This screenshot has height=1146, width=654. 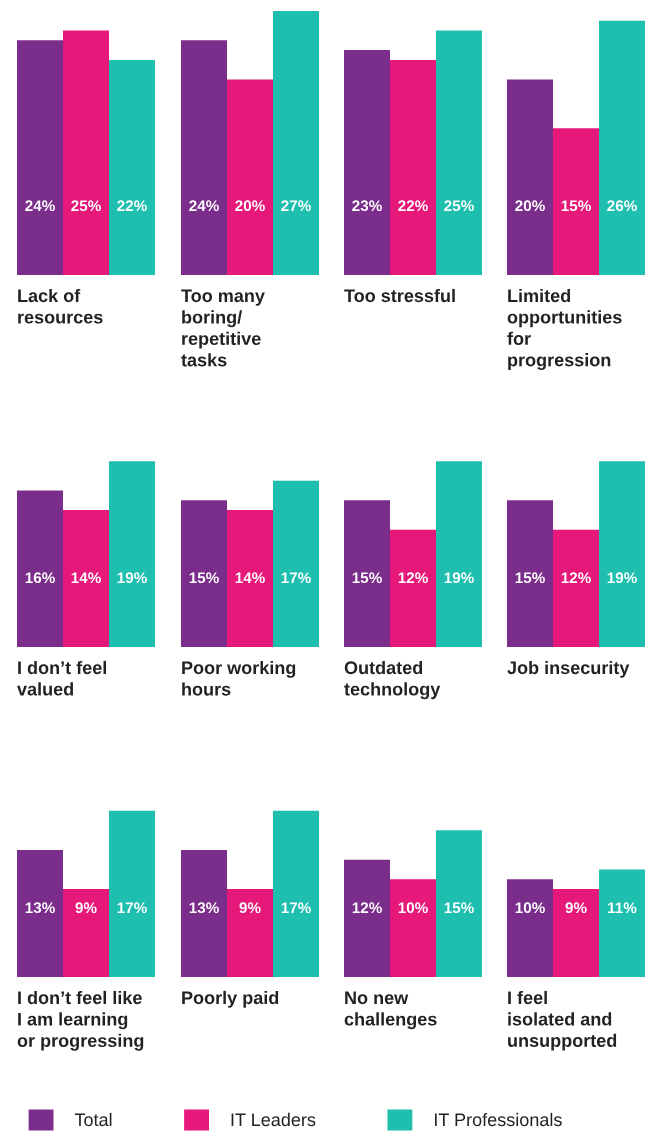 I want to click on data-label: 11%, so click(x=622, y=908).